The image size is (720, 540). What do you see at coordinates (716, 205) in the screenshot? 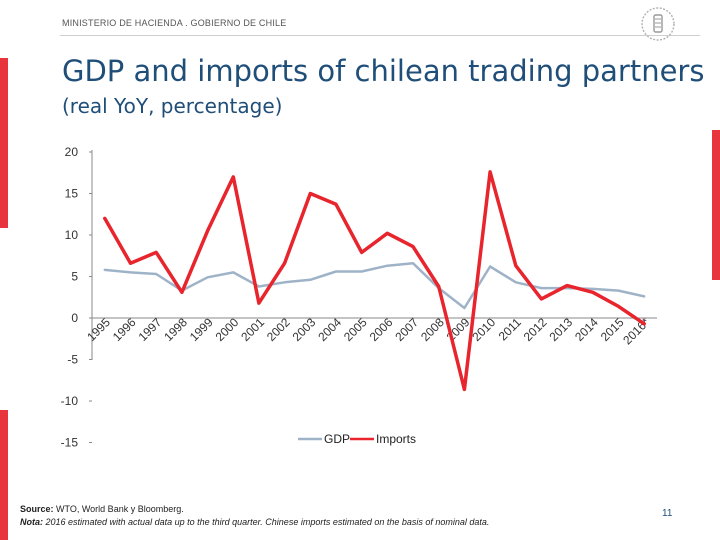
I see `right-accent-bar` at bounding box center [716, 205].